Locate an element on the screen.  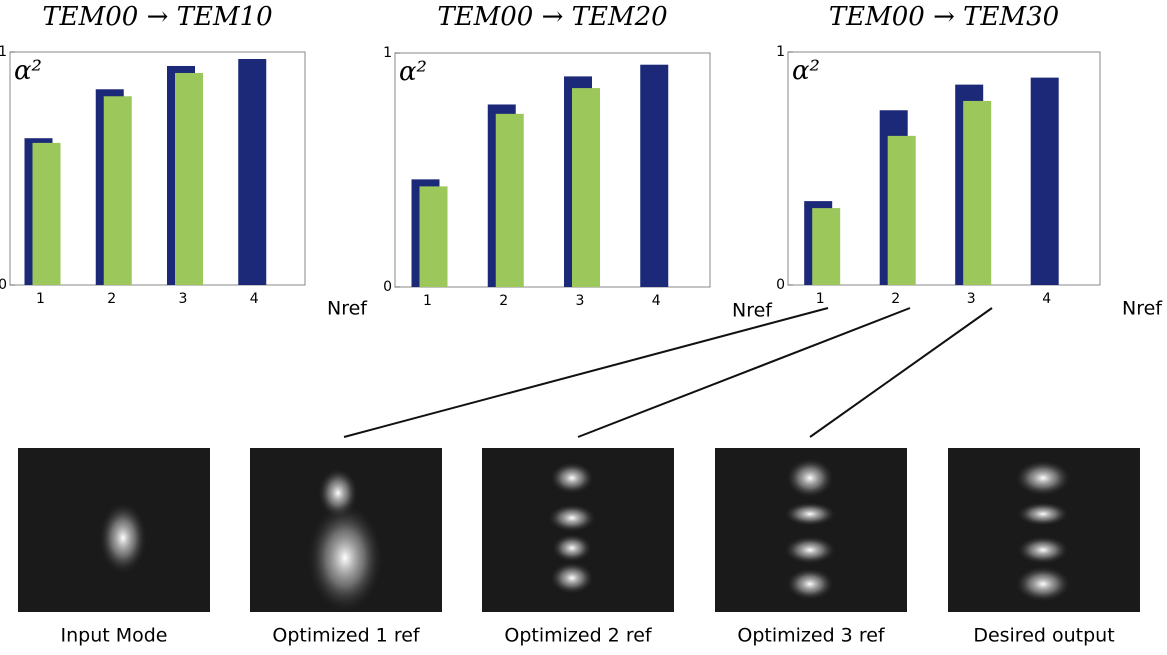
image-caption: Input Mode is located at coordinates (113, 636).